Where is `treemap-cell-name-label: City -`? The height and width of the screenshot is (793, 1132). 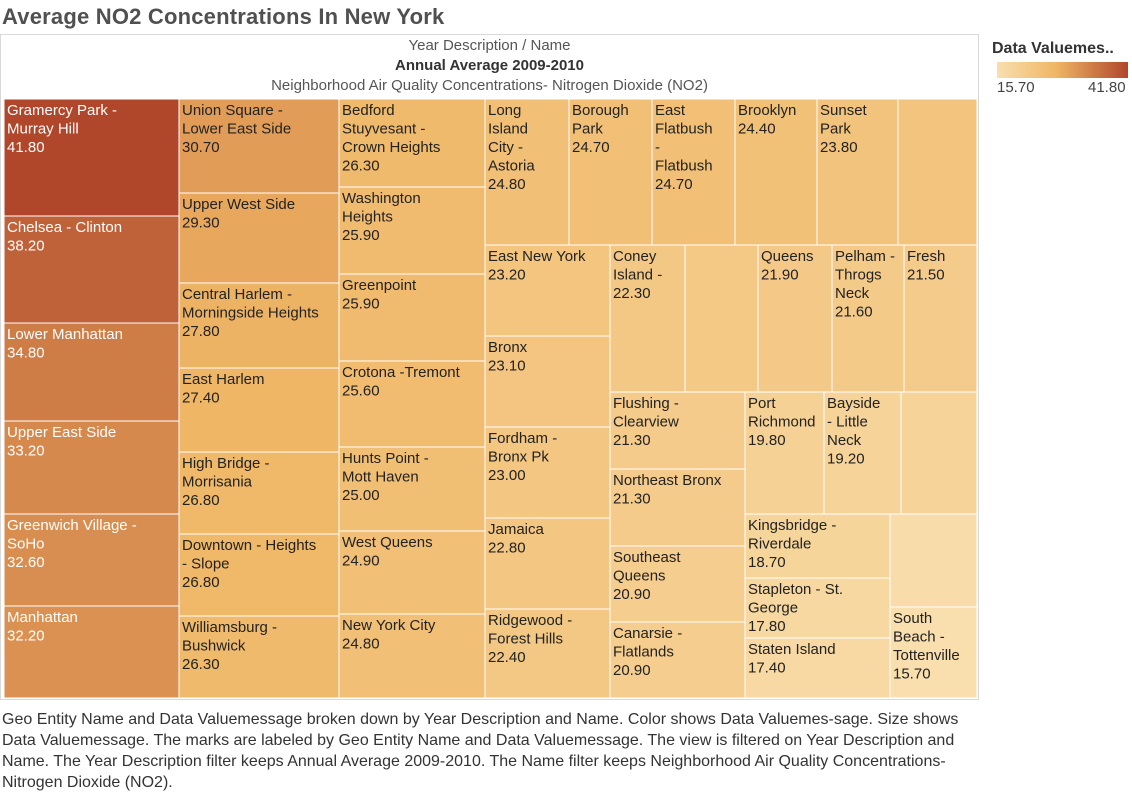 treemap-cell-name-label: City - is located at coordinates (505, 147).